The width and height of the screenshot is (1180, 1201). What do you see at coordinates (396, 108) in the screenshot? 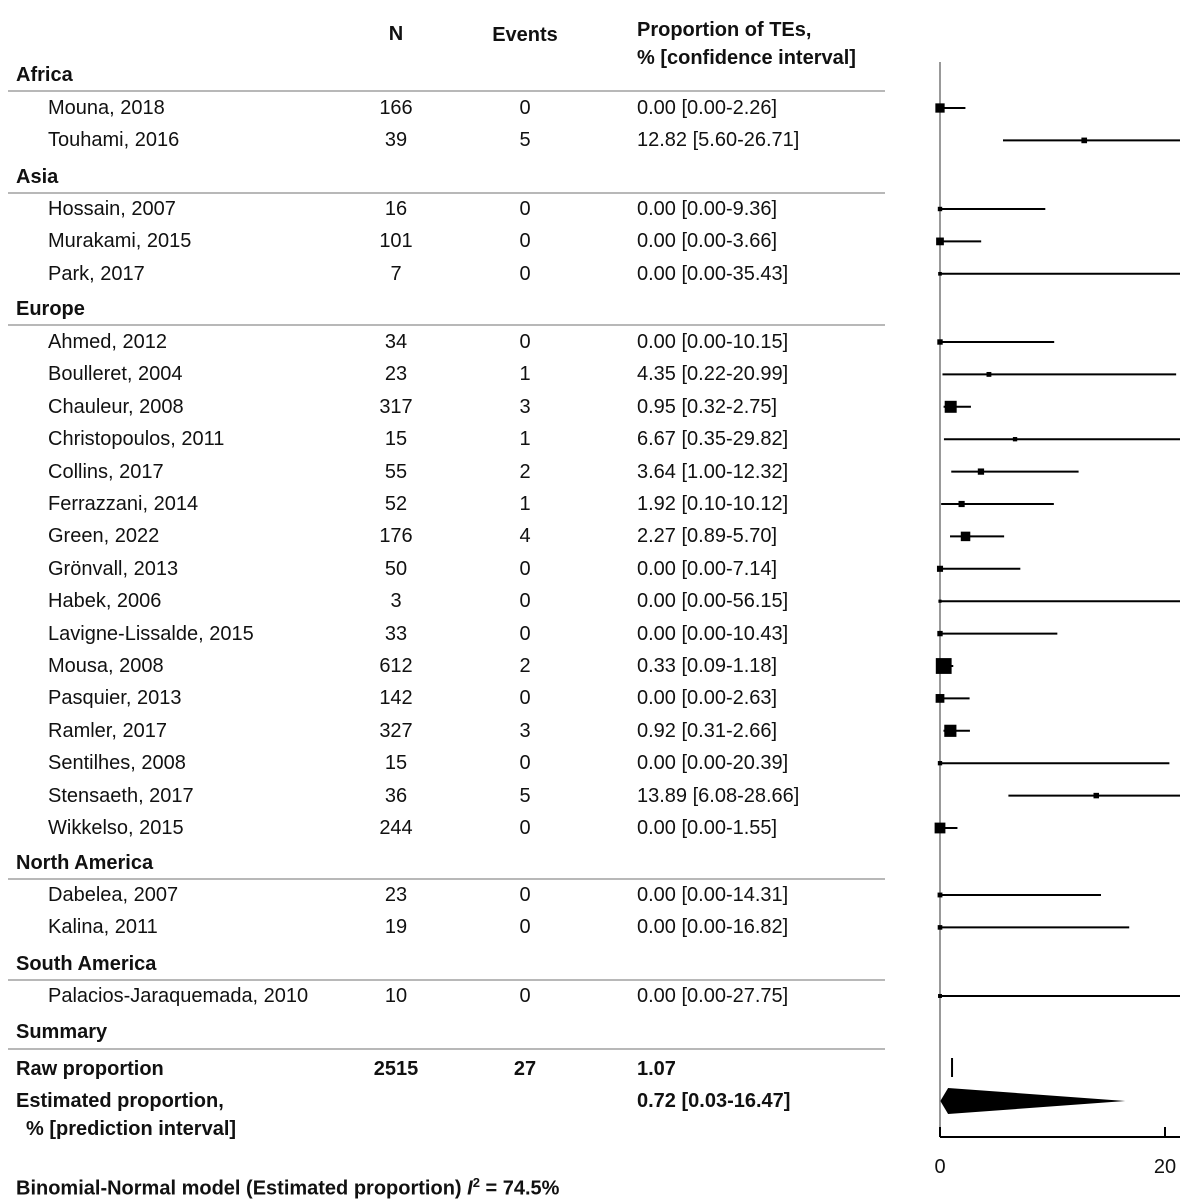
I see `study-n: 166` at bounding box center [396, 108].